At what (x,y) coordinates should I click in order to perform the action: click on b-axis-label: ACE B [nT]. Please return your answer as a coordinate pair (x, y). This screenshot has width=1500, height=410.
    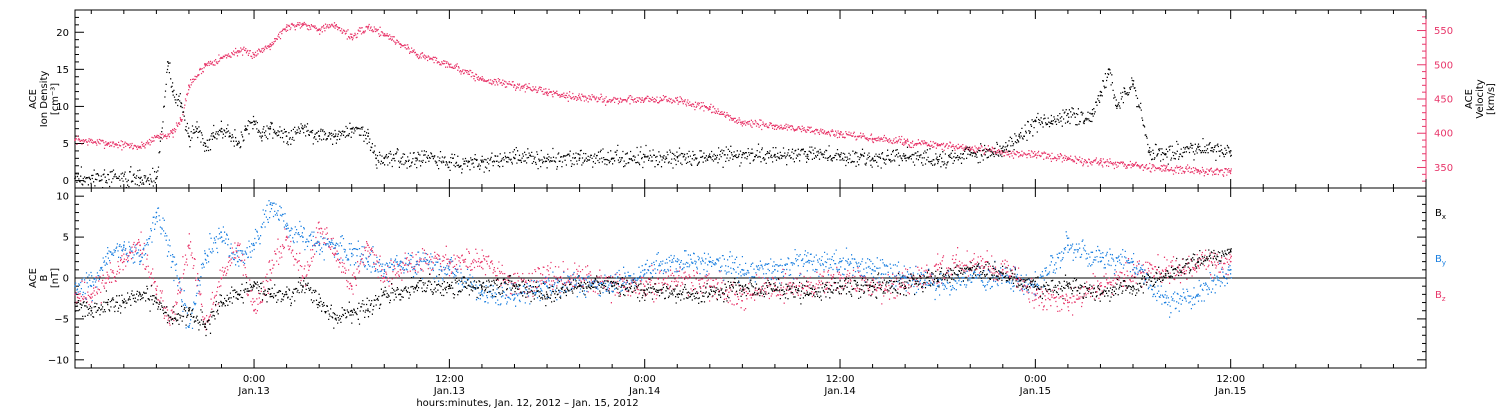
    Looking at the image, I should click on (44, 278).